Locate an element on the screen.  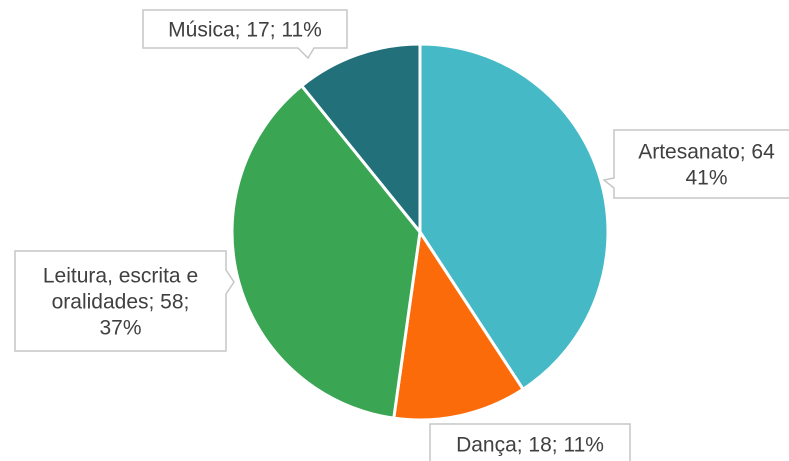
pie-slice-danca is located at coordinates (459, 324).